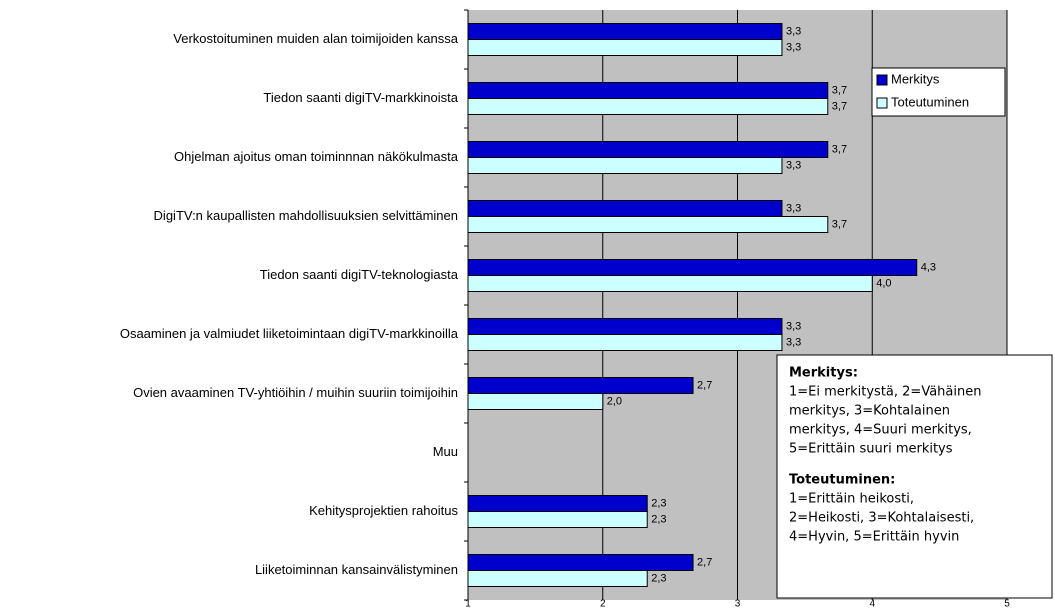 The height and width of the screenshot is (610, 1055). What do you see at coordinates (842, 480) in the screenshot?
I see `note-heading: Toteutuminen:` at bounding box center [842, 480].